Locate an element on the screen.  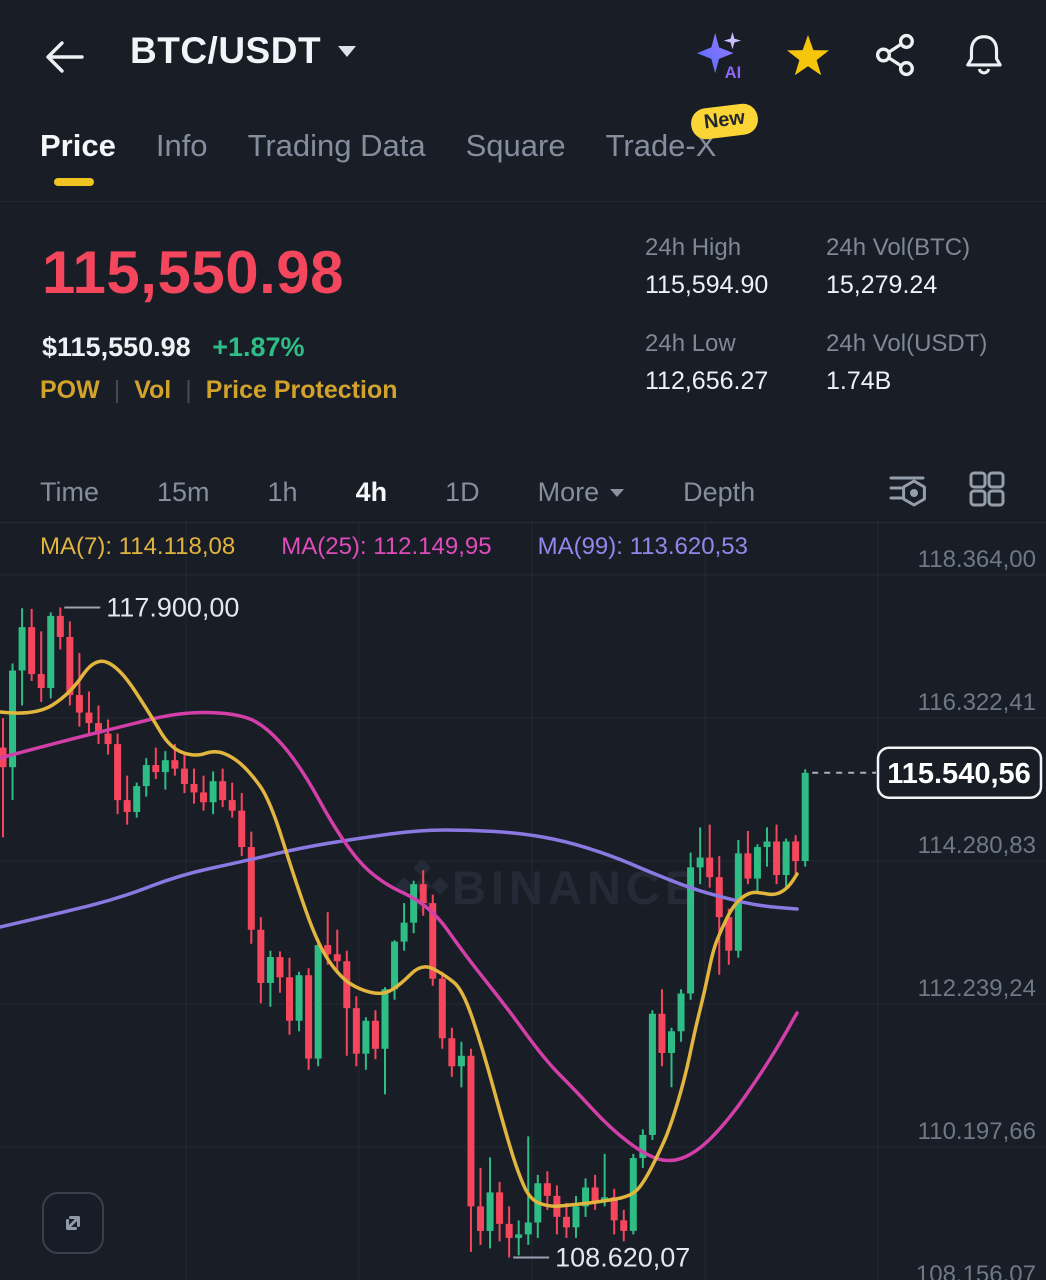
tab-label: Trading Data is located at coordinates (336, 145).